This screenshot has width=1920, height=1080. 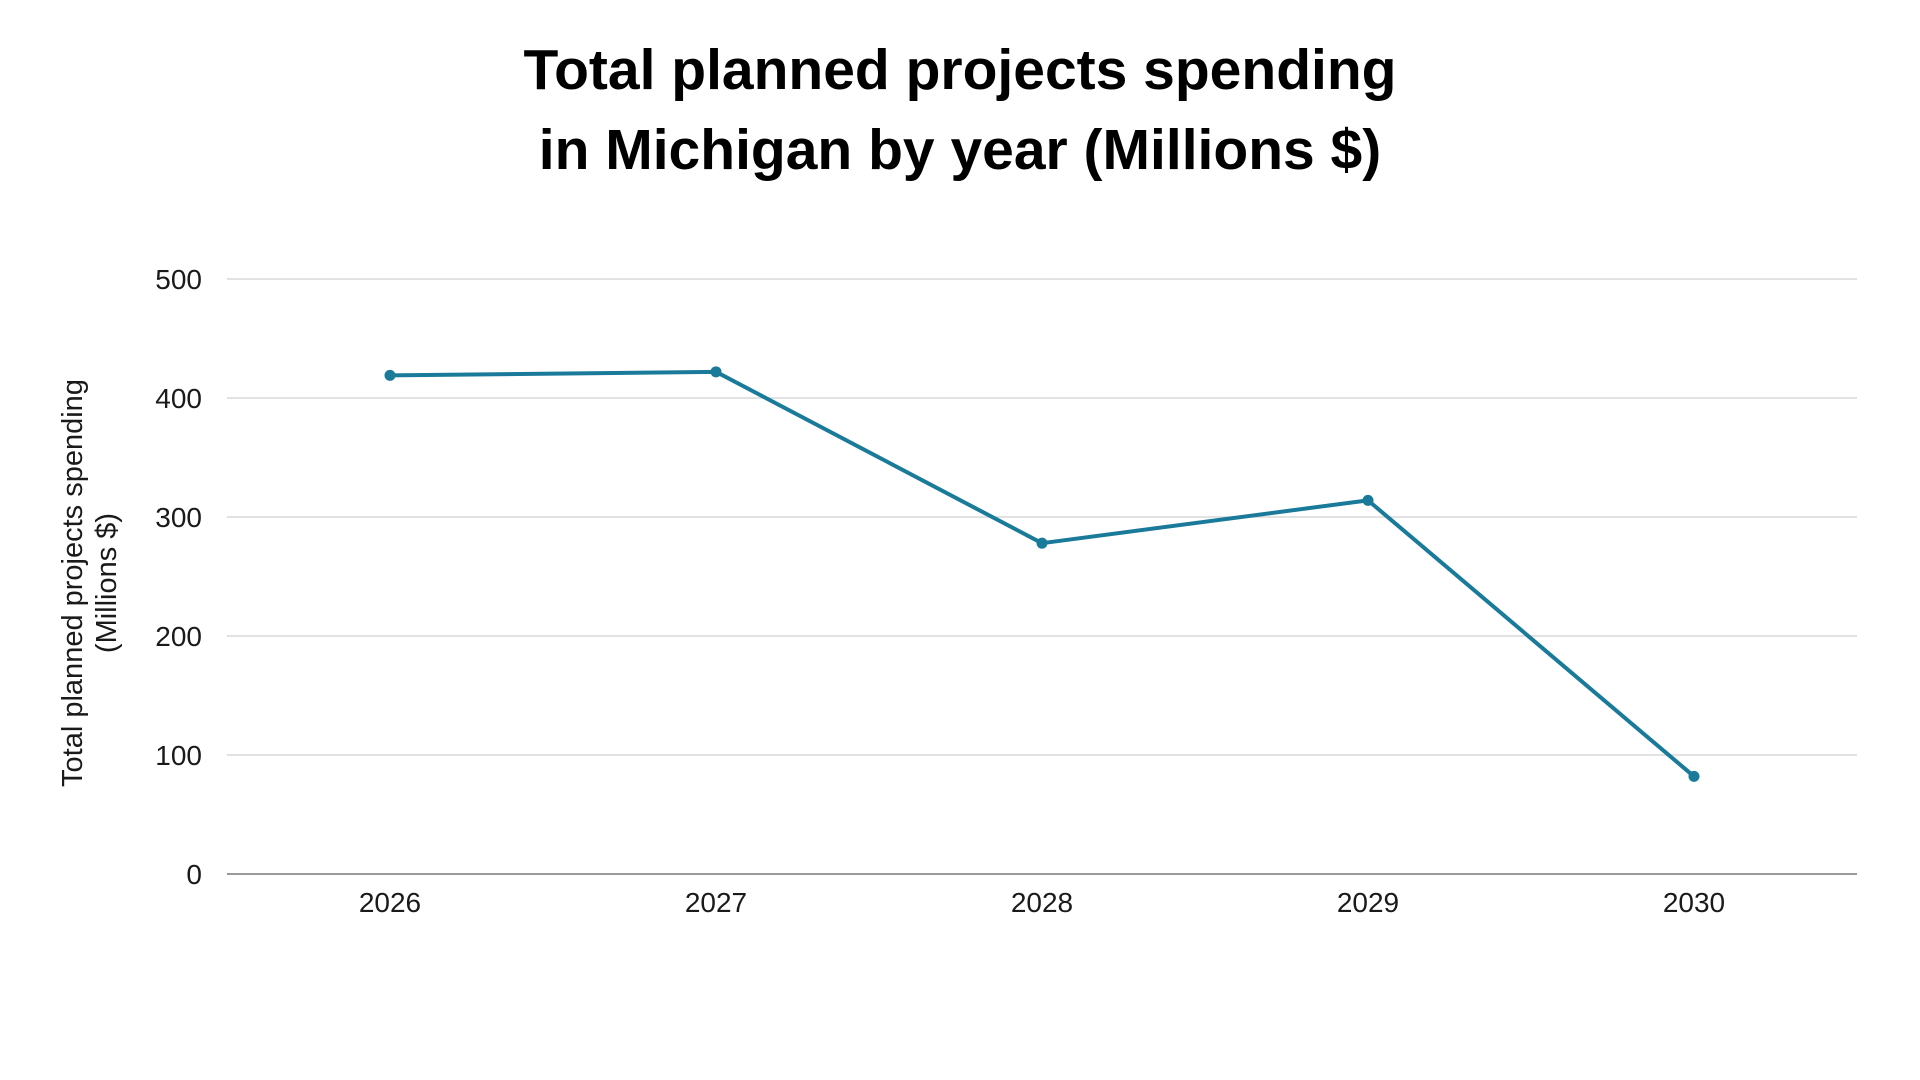 I want to click on y-axis-label-line-1: Total planned projects spending, so click(x=73, y=583).